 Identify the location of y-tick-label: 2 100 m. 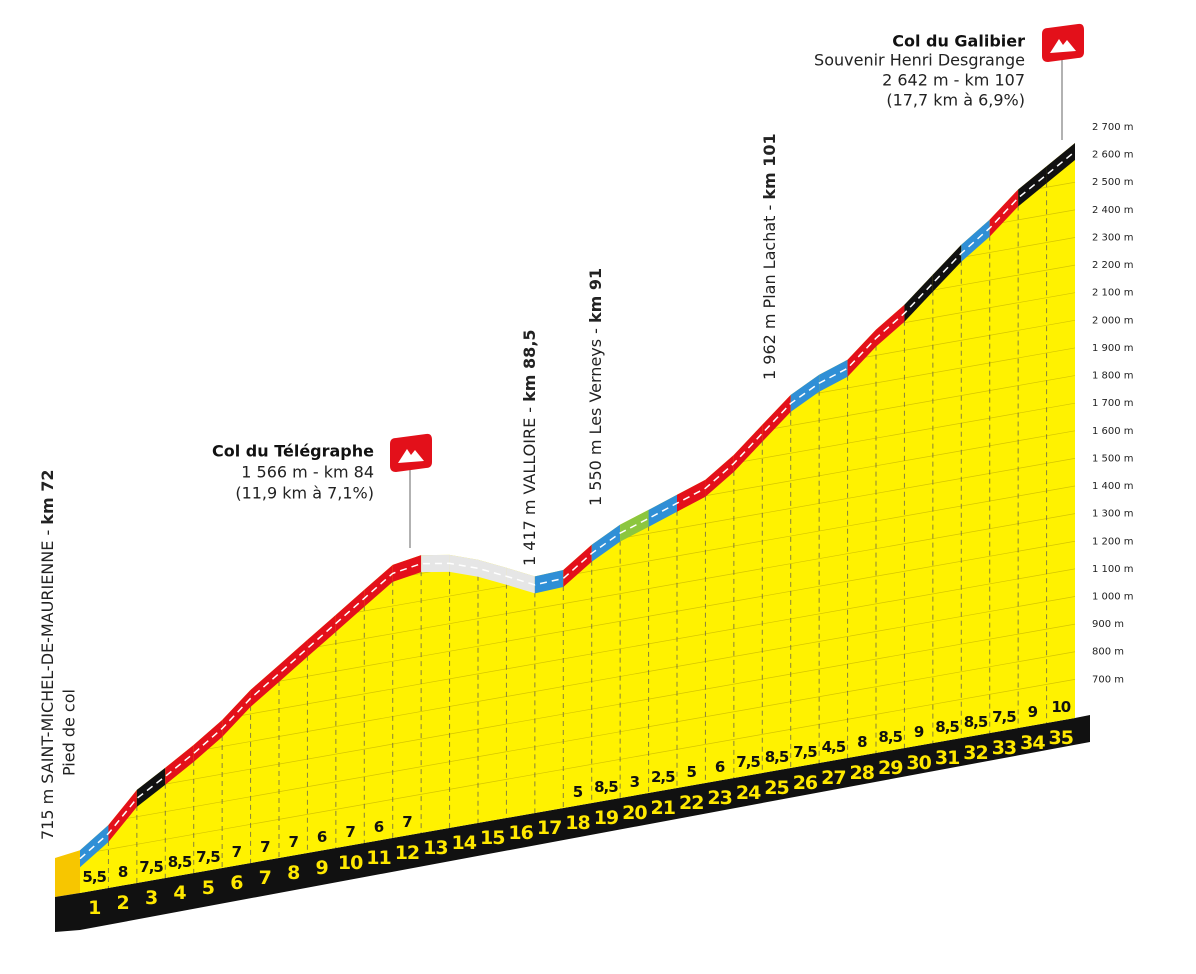
(1113, 293).